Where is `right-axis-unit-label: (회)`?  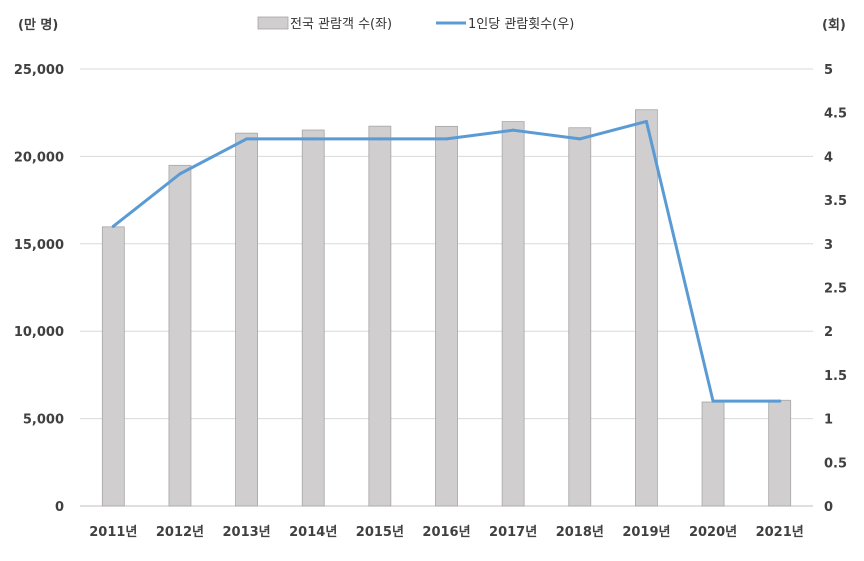 right-axis-unit-label: (회) is located at coordinates (834, 25).